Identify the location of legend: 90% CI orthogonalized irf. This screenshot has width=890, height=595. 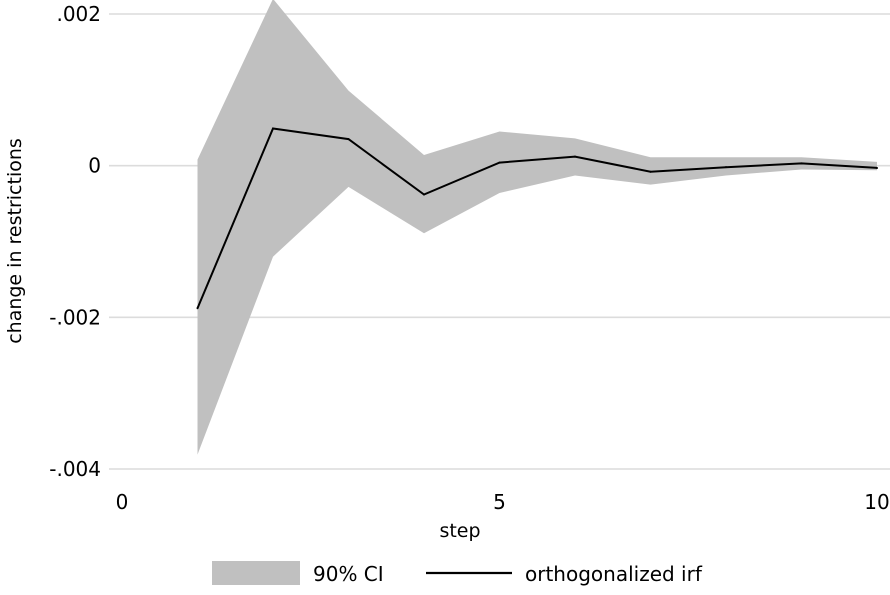
(457, 573).